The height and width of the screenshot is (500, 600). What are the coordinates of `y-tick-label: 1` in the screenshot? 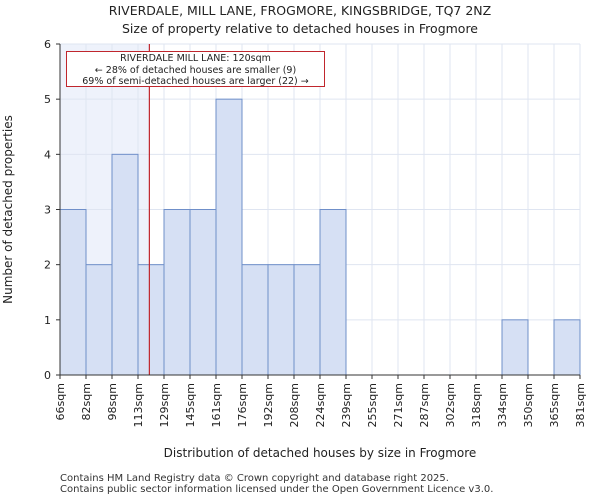 It's located at (47, 320).